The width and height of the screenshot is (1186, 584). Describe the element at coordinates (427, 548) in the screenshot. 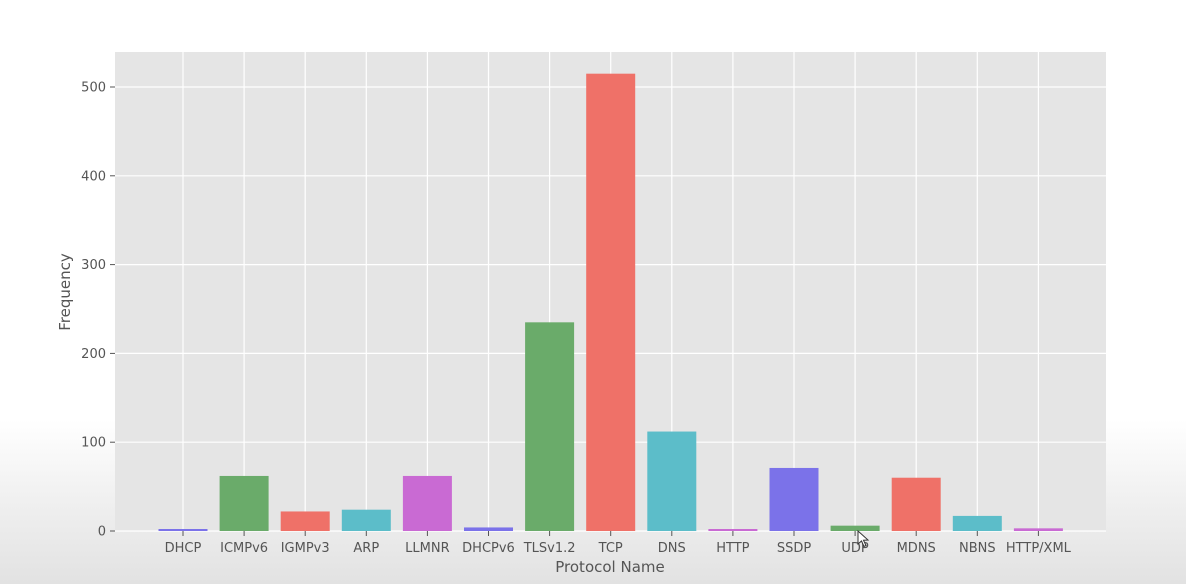

I see `x-tick-label: LLMNR` at that location.